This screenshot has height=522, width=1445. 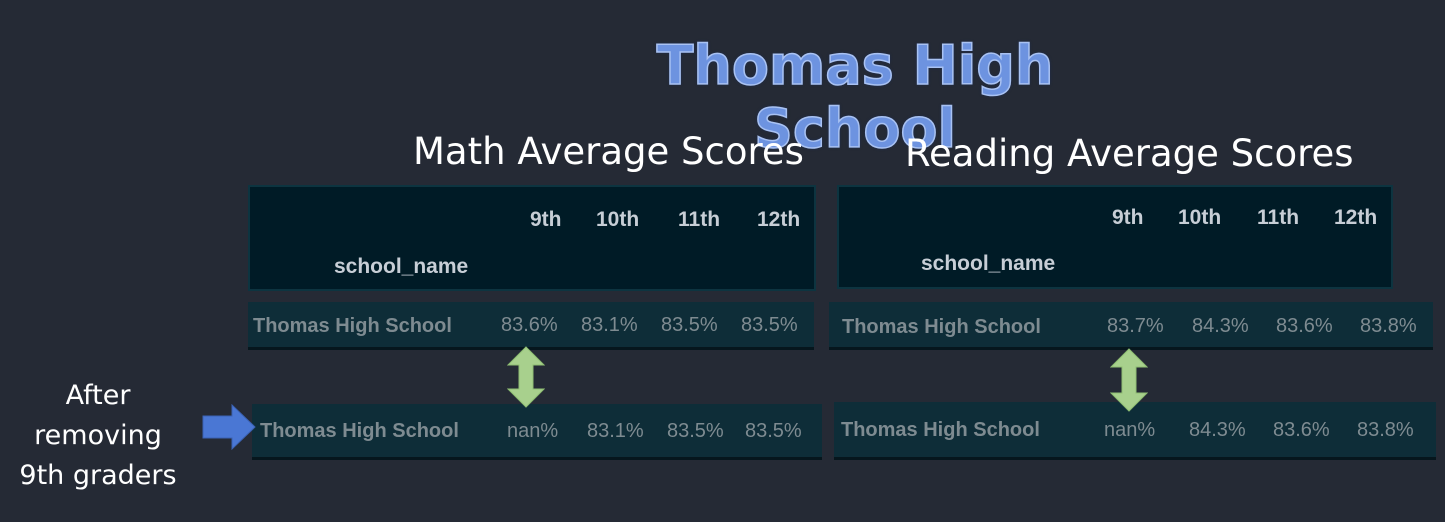 I want to click on math-before-9th: 83.6%, so click(x=529, y=325).